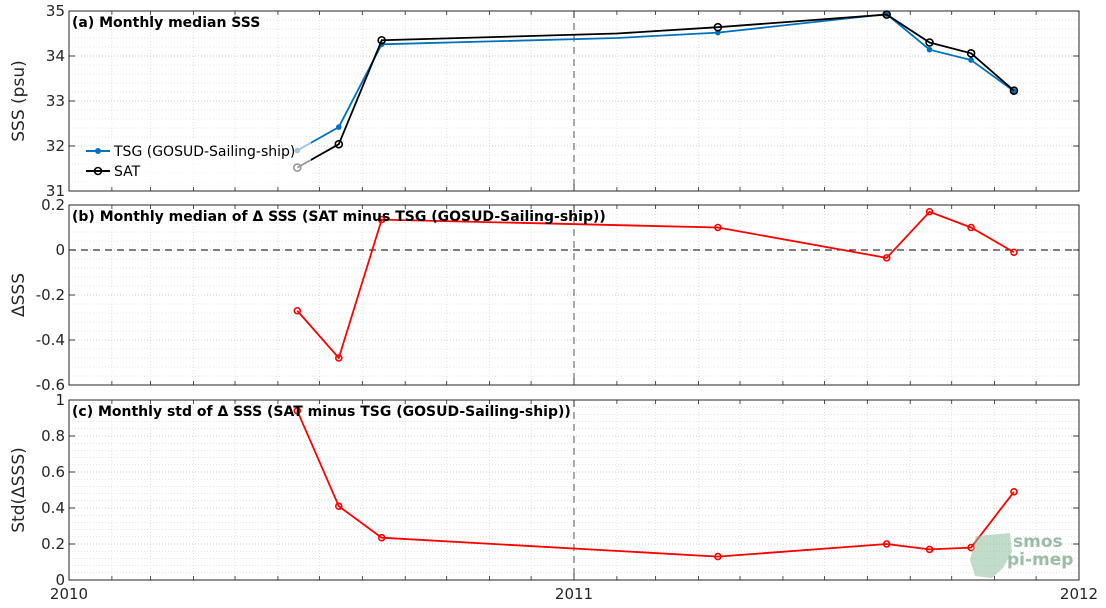 The height and width of the screenshot is (608, 1106). Describe the element at coordinates (991, 555) in the screenshot. I see `logo-map-shape` at that location.